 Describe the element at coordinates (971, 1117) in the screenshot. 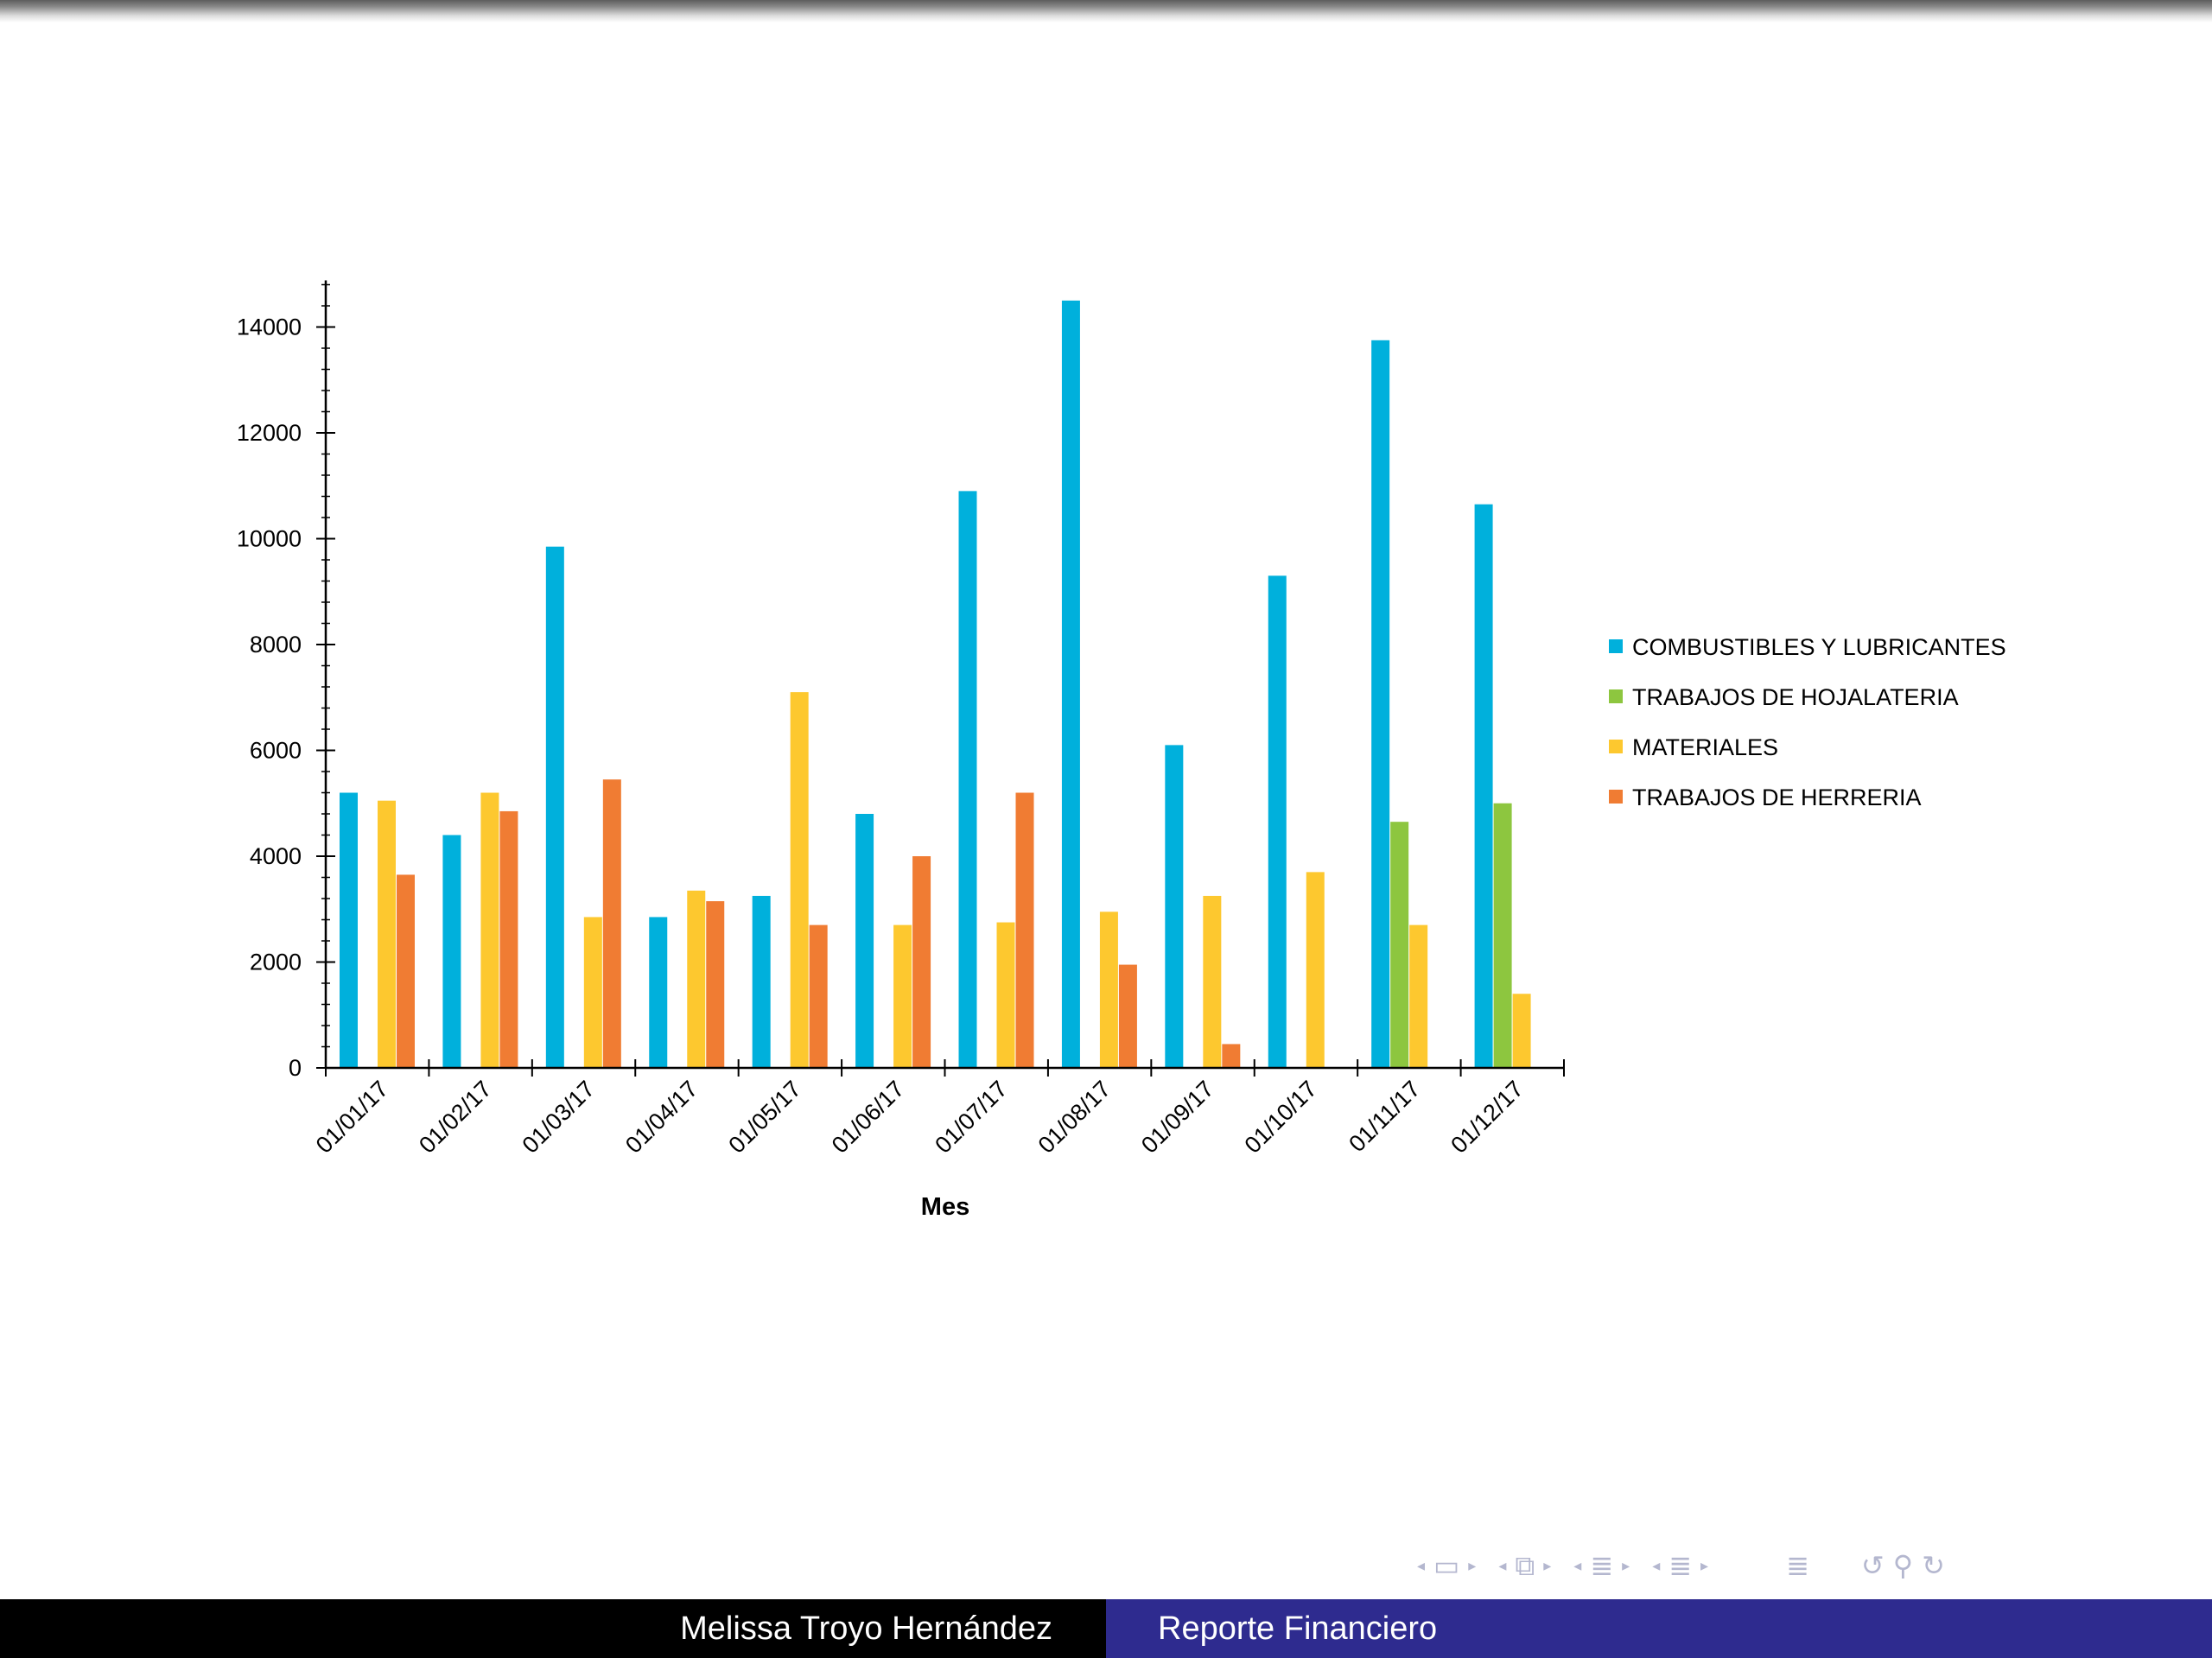

I see `x-tick-label: 01/07/17` at that location.